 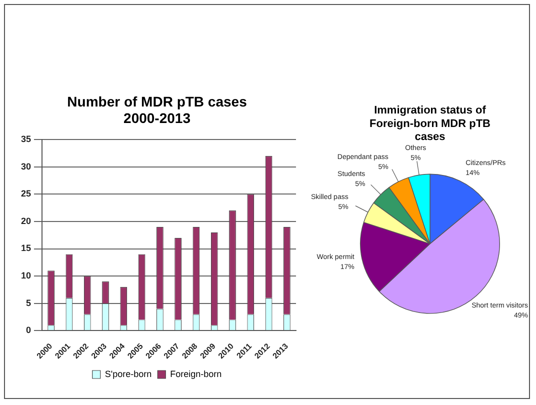 I want to click on y-tick-label: 30, so click(x=26, y=166).